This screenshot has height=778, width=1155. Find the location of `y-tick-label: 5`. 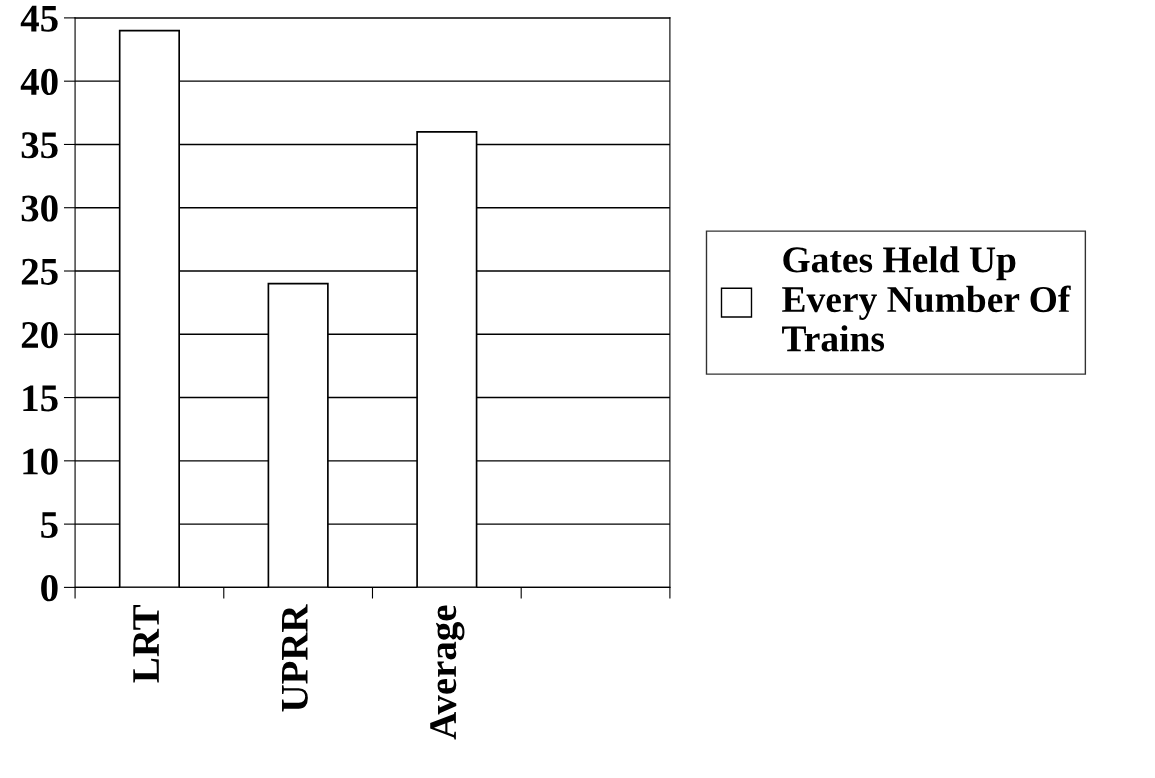

y-tick-label: 5 is located at coordinates (49, 525).